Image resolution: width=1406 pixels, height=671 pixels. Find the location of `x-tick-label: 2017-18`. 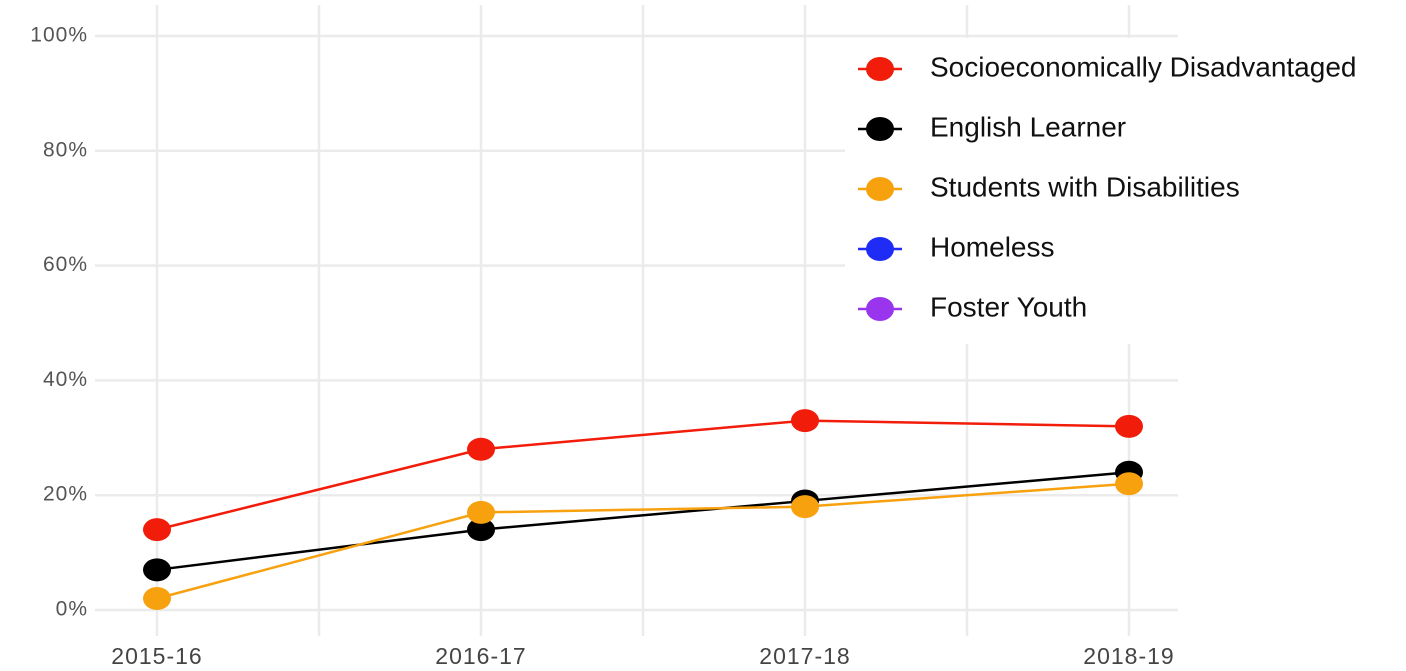

x-tick-label: 2017-18 is located at coordinates (804, 656).